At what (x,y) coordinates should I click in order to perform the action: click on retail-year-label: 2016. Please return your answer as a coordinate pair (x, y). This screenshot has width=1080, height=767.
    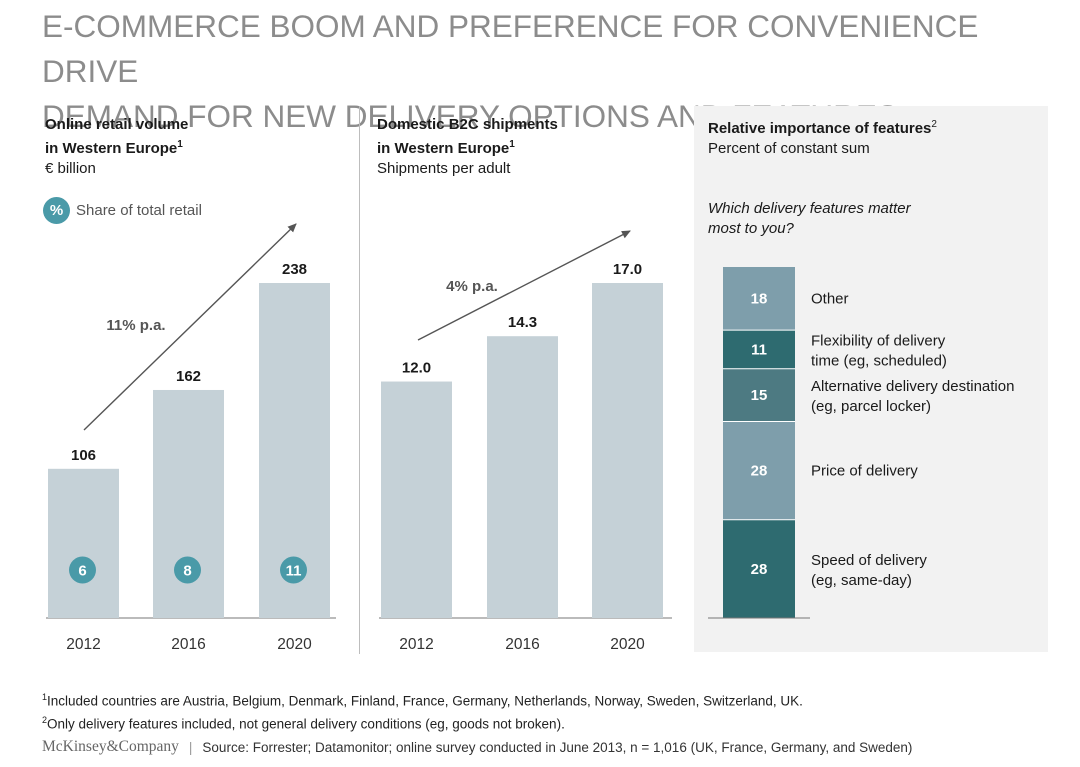
    Looking at the image, I should click on (188, 644).